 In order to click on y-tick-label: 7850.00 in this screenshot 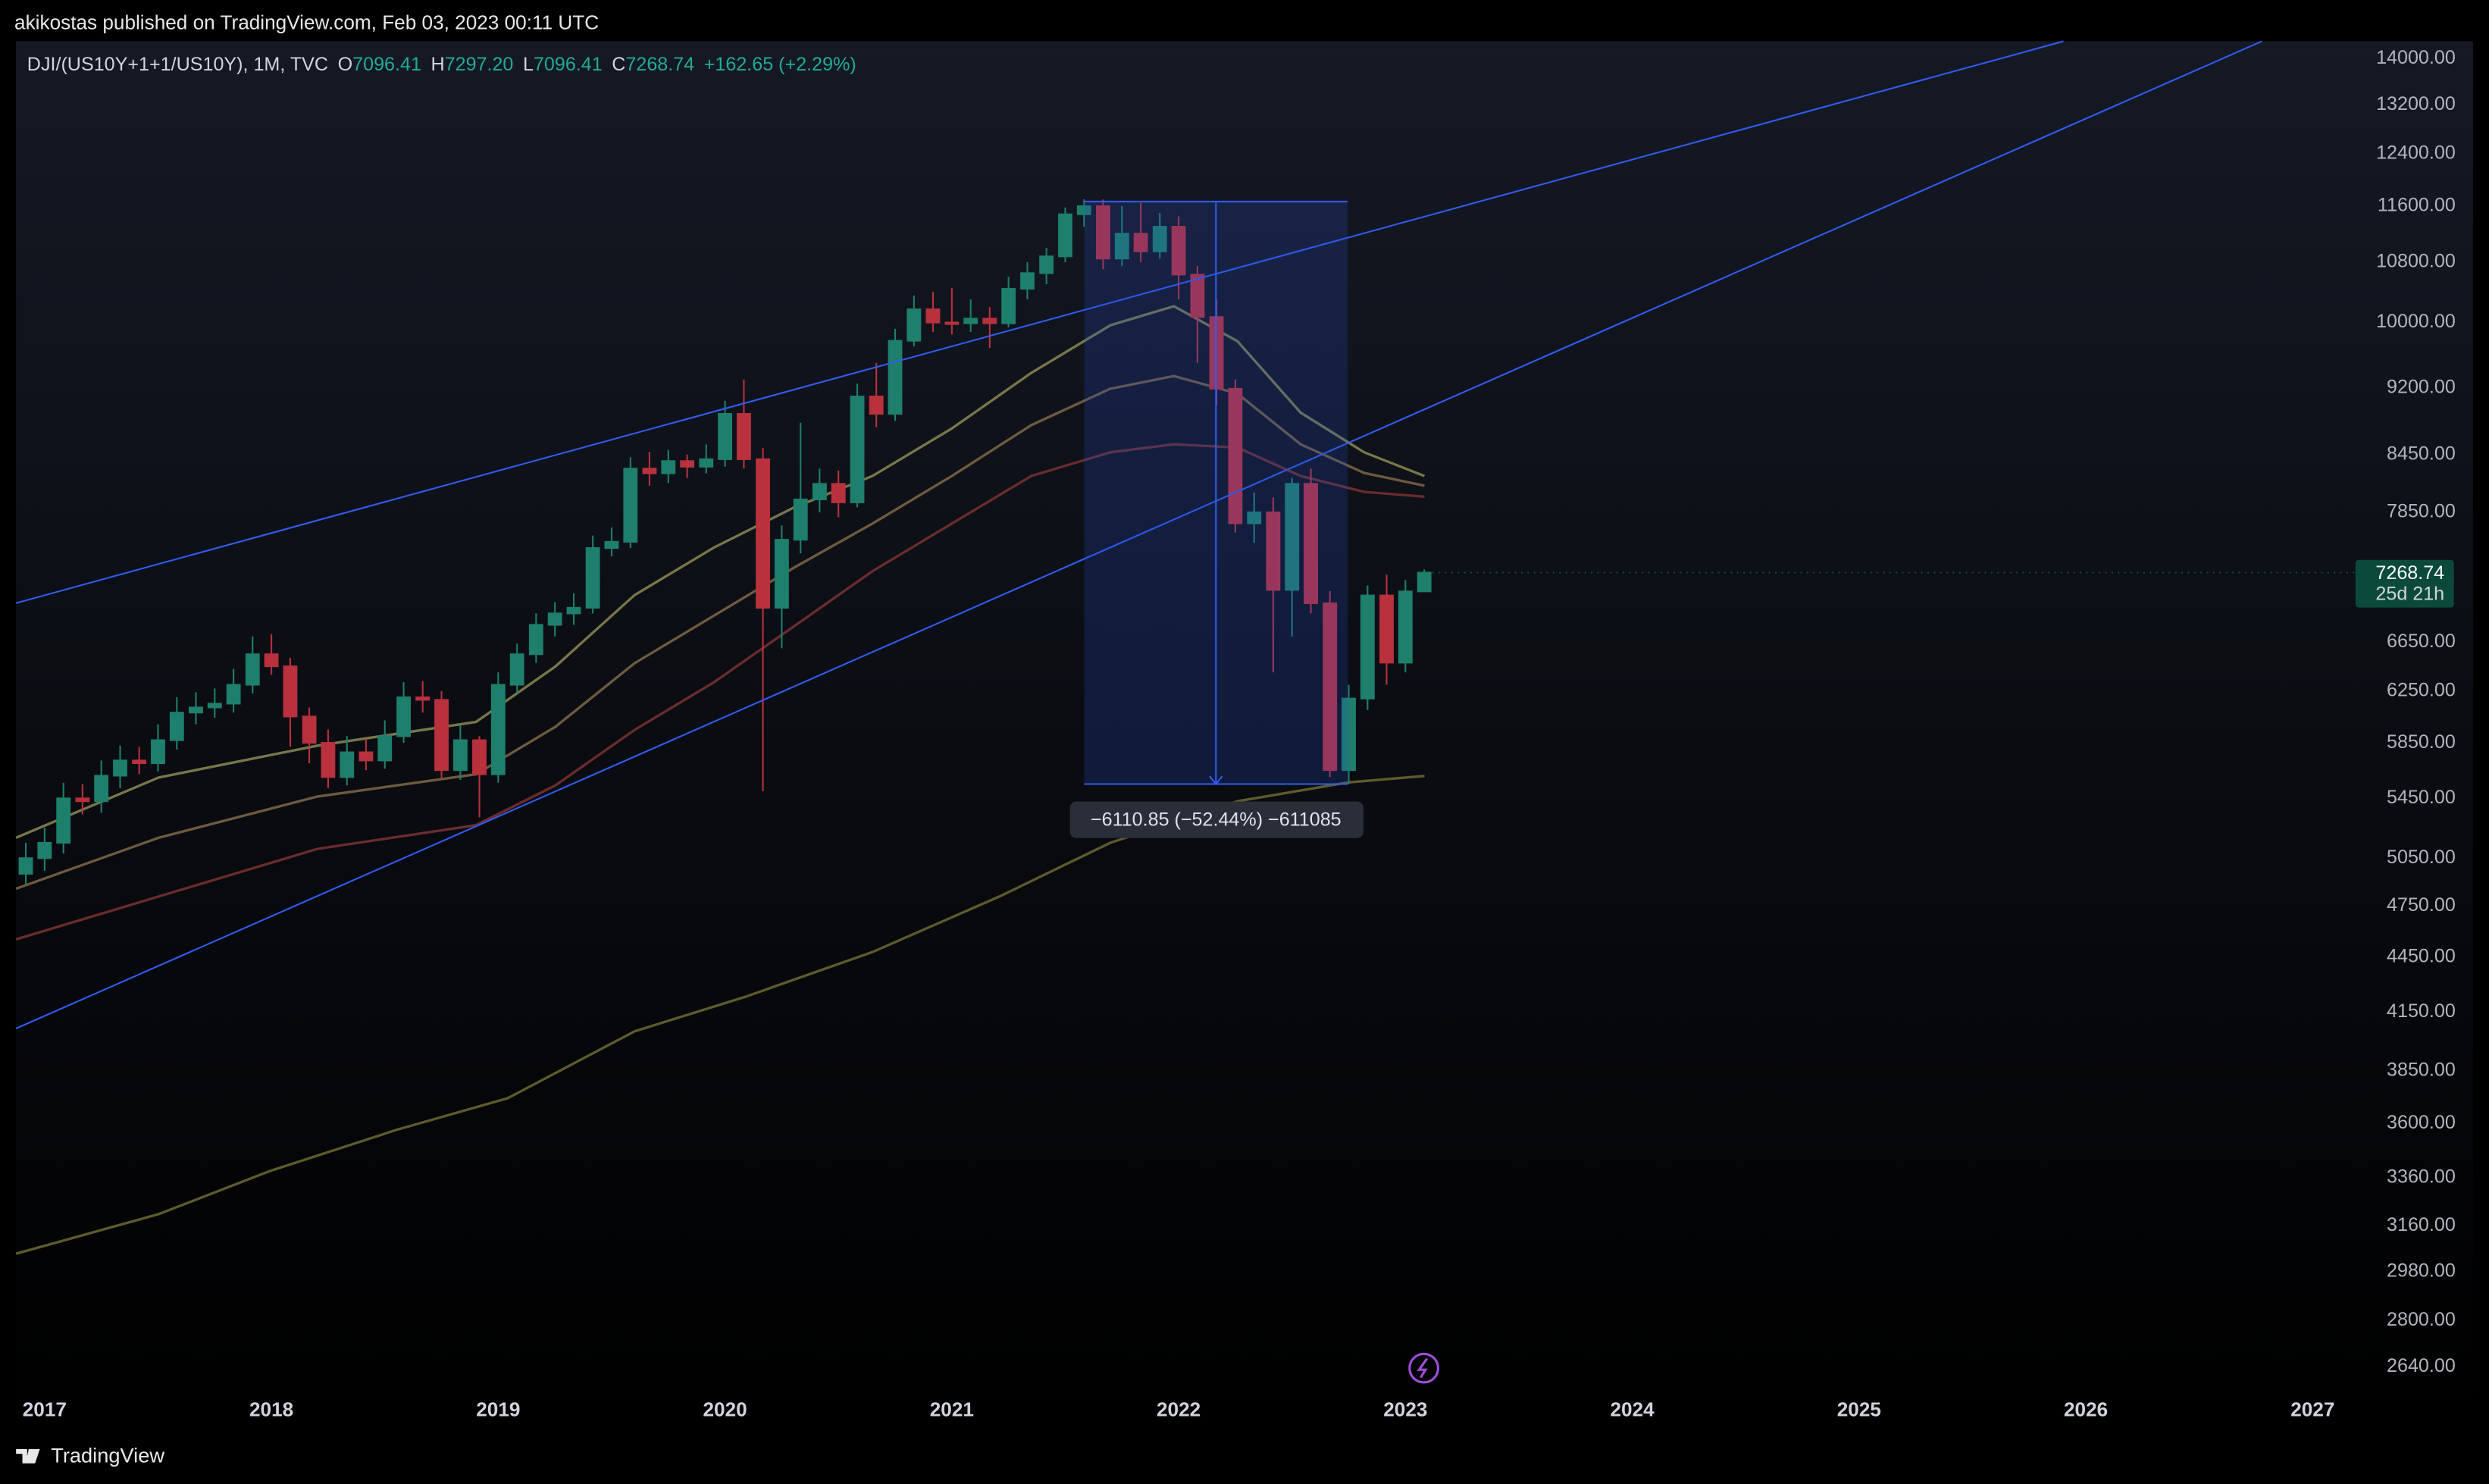, I will do `click(2421, 511)`.